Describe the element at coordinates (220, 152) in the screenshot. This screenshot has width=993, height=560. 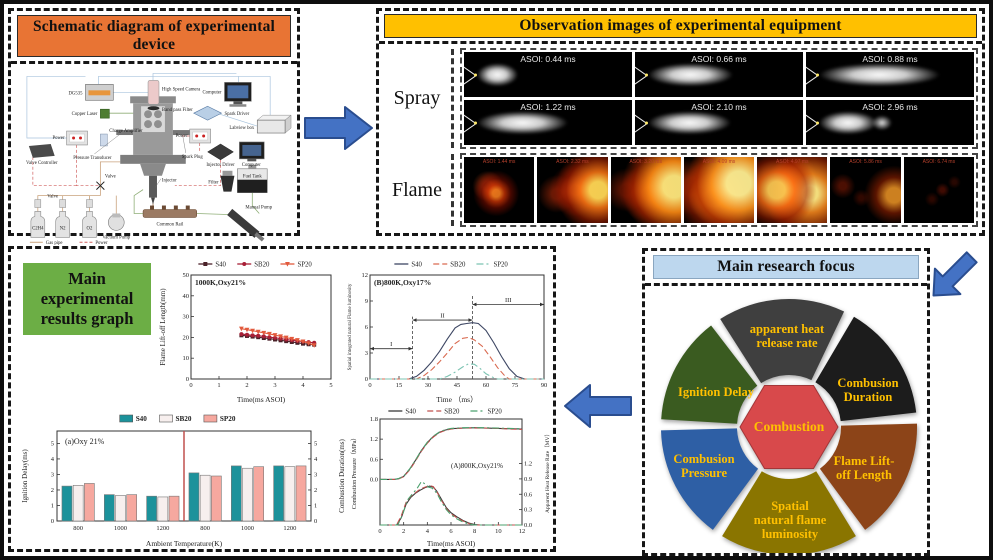
I see `injector-driver-icon` at that location.